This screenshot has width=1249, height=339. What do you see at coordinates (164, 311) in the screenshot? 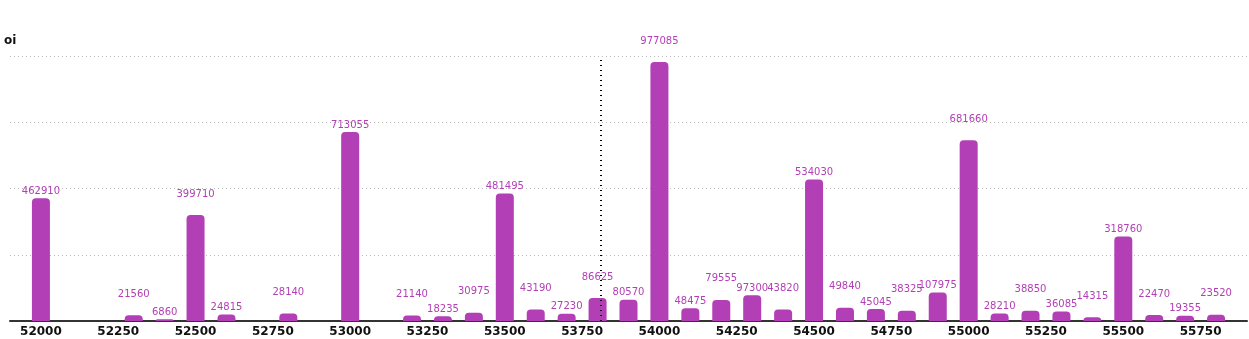
I see `data-label: 6860` at bounding box center [164, 311].